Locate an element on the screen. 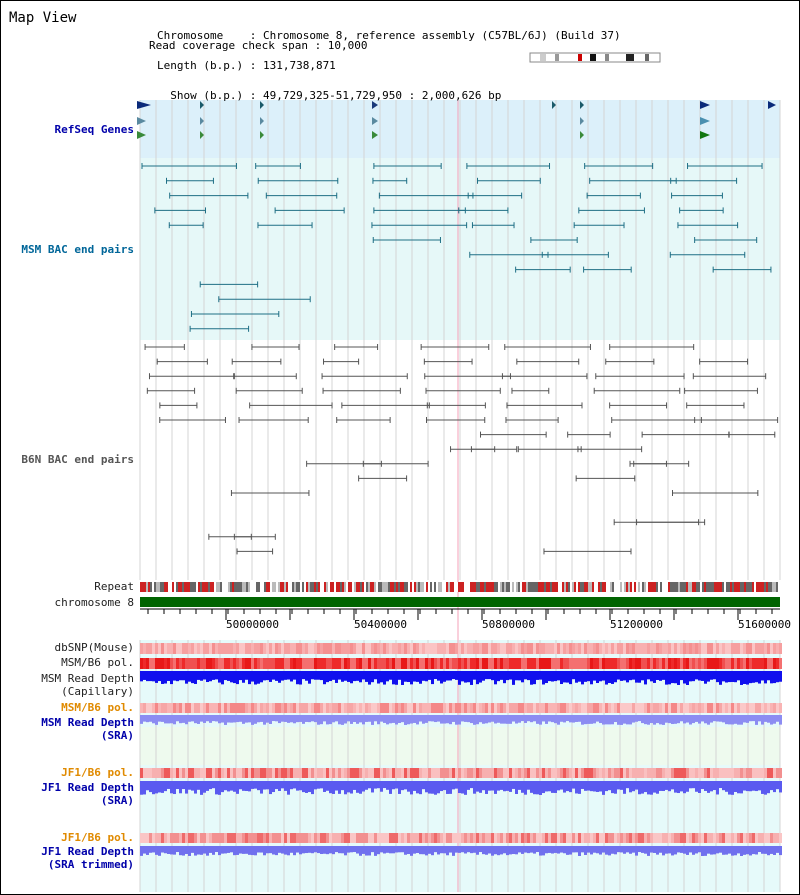 This screenshot has height=895, width=800. track-label-b6n-bac: B6N BAC end pairs is located at coordinates (77, 459).